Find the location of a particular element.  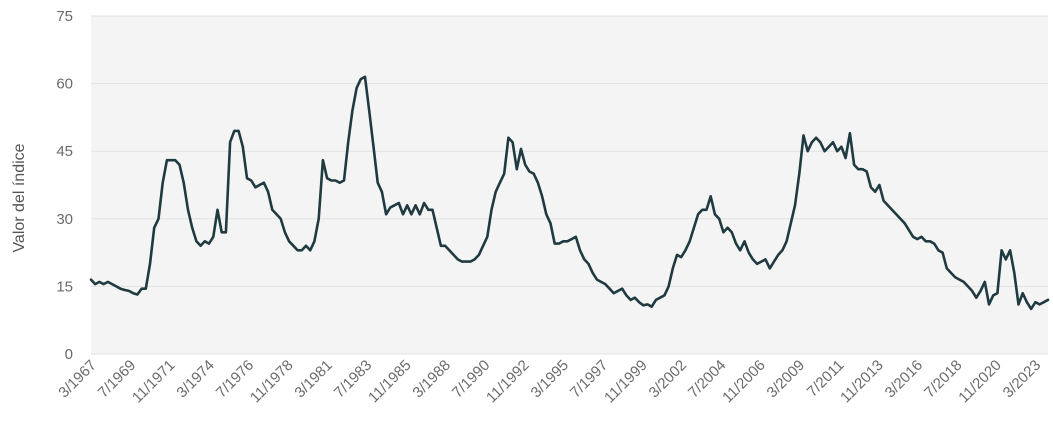

y-tick-label: 45 is located at coordinates (64, 151).